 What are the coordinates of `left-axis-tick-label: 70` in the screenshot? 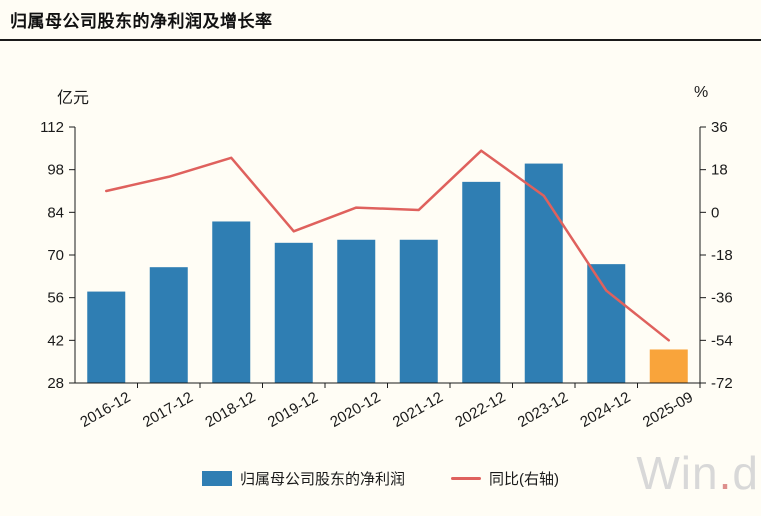 It's located at (55, 255).